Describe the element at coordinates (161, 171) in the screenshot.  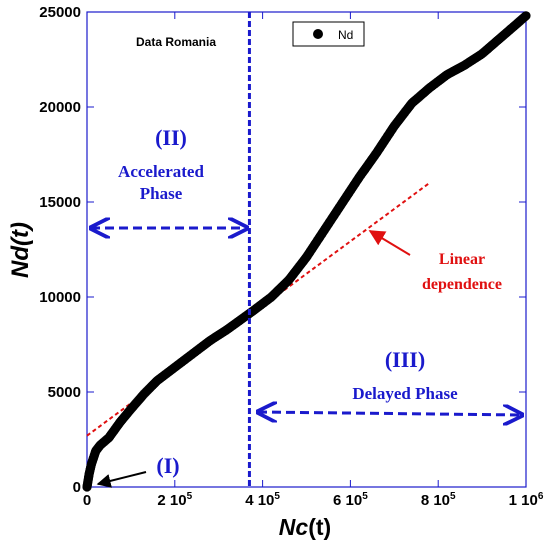
I see `phase2-name-line1: Accelerated` at that location.